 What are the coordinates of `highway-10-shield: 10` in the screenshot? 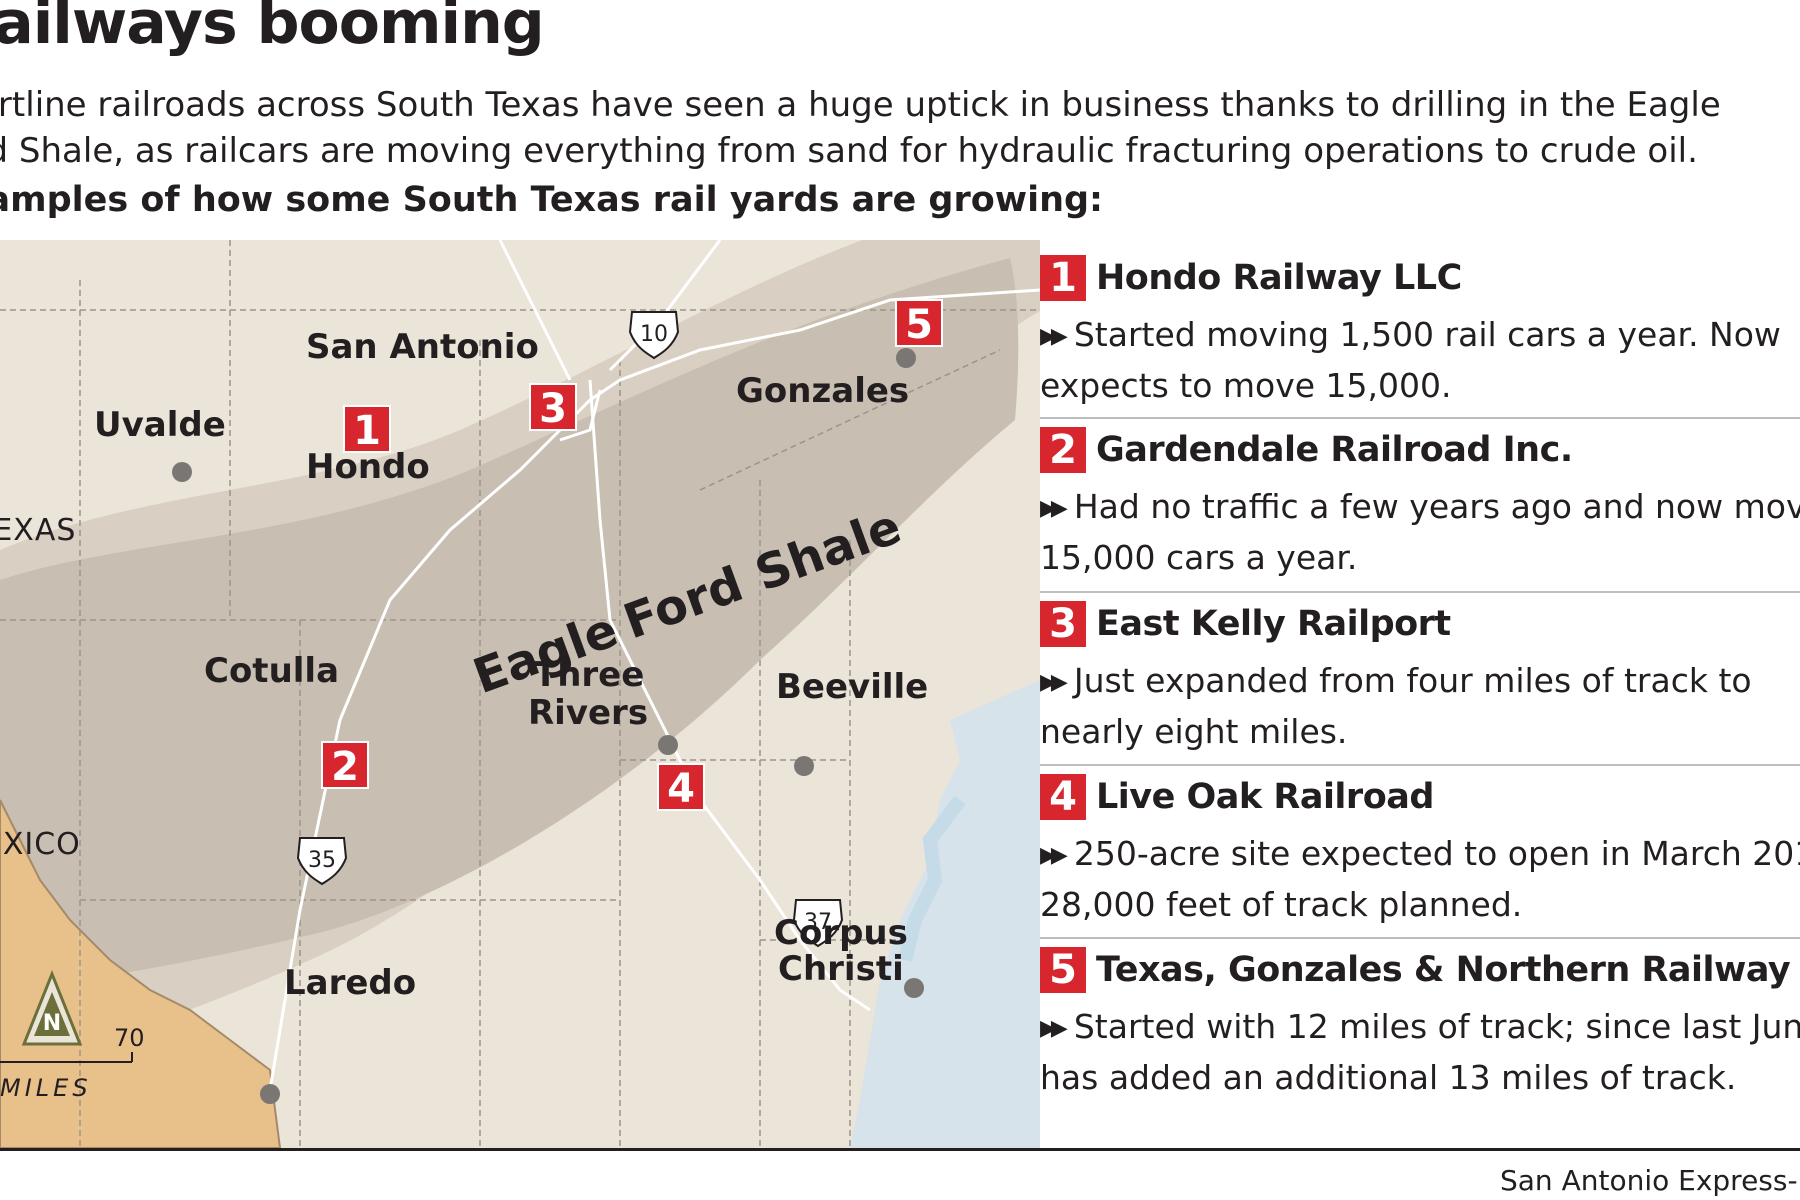 It's located at (654, 335).